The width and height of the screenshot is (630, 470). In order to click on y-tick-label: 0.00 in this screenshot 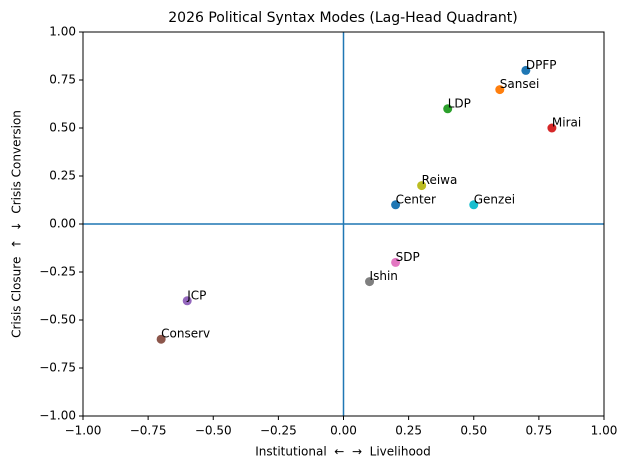, I will do `click(62, 224)`.